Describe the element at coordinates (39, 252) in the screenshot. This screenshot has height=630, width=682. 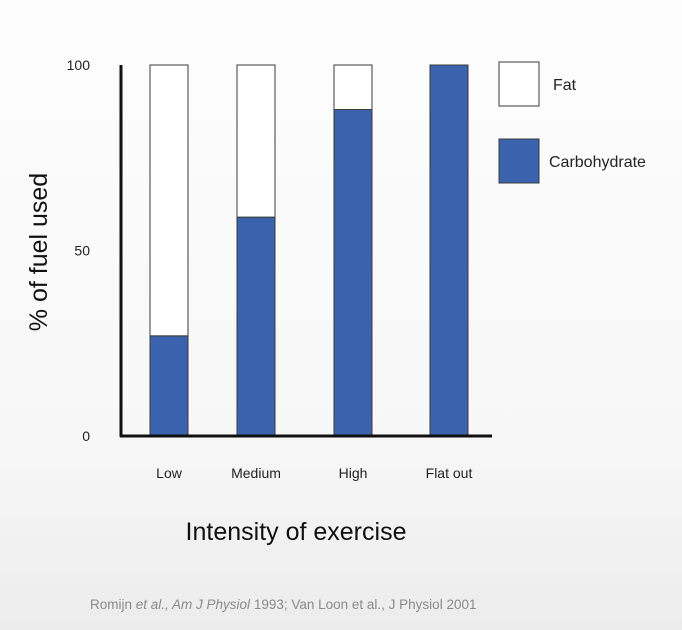
I see `y-axis-title: % of fuel used` at that location.